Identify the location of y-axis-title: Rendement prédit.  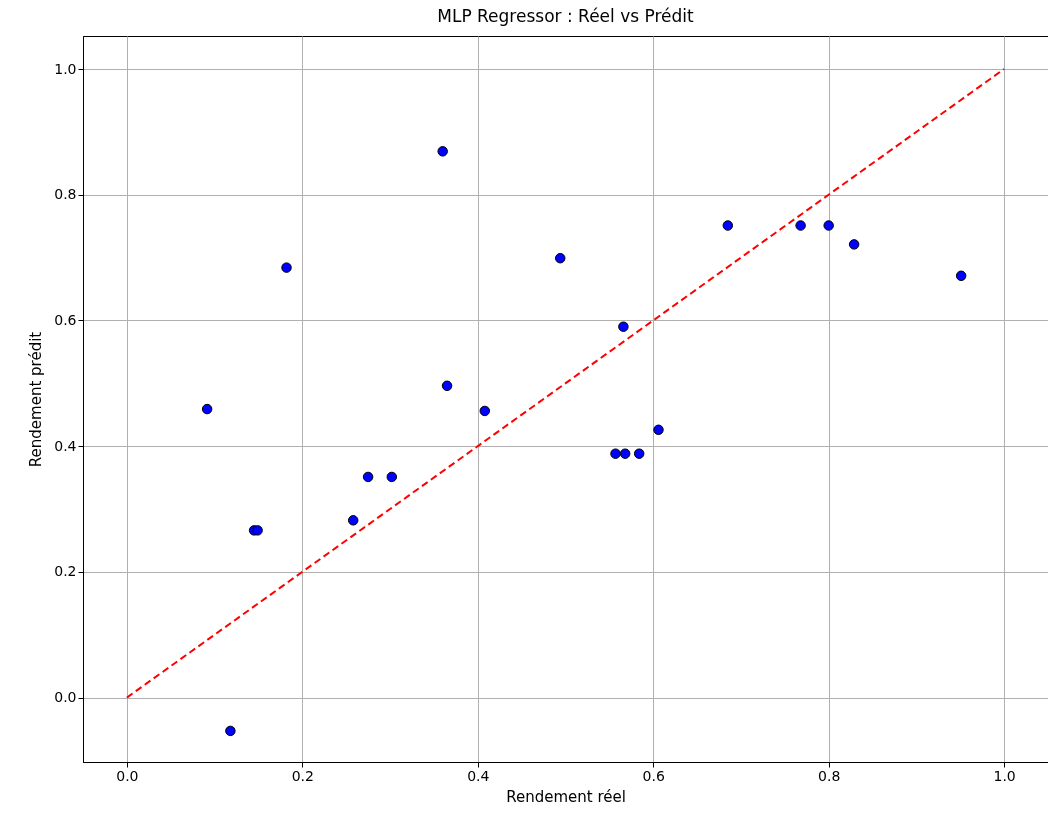
(36, 399).